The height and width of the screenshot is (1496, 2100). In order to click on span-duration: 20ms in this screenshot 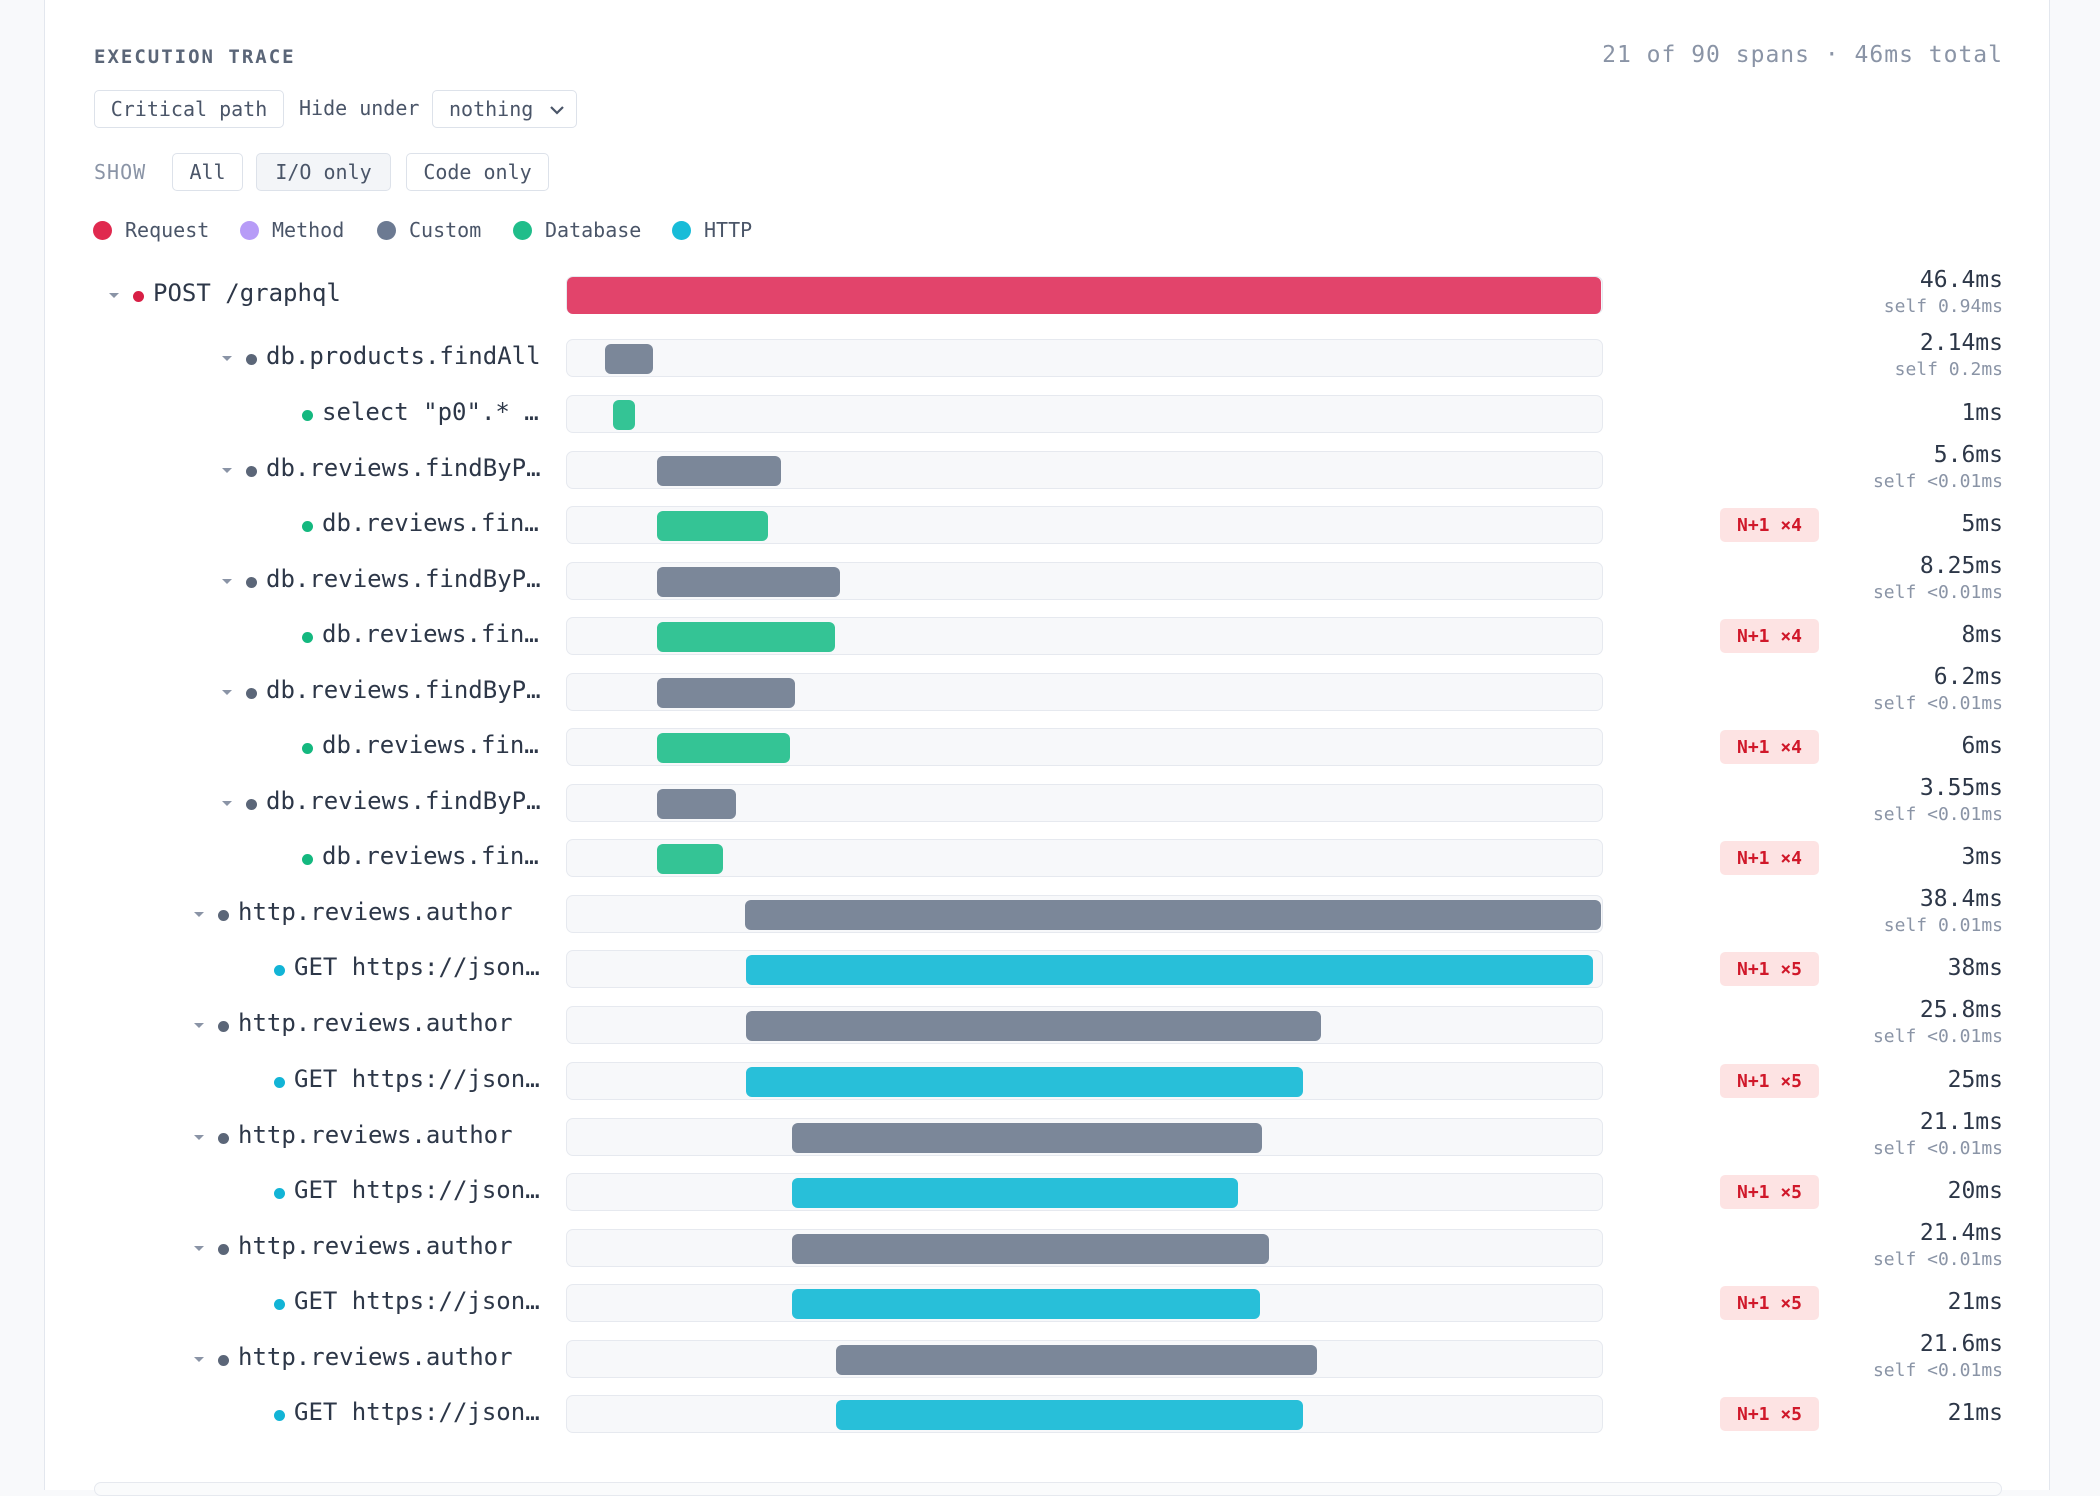, I will do `click(1975, 1191)`.